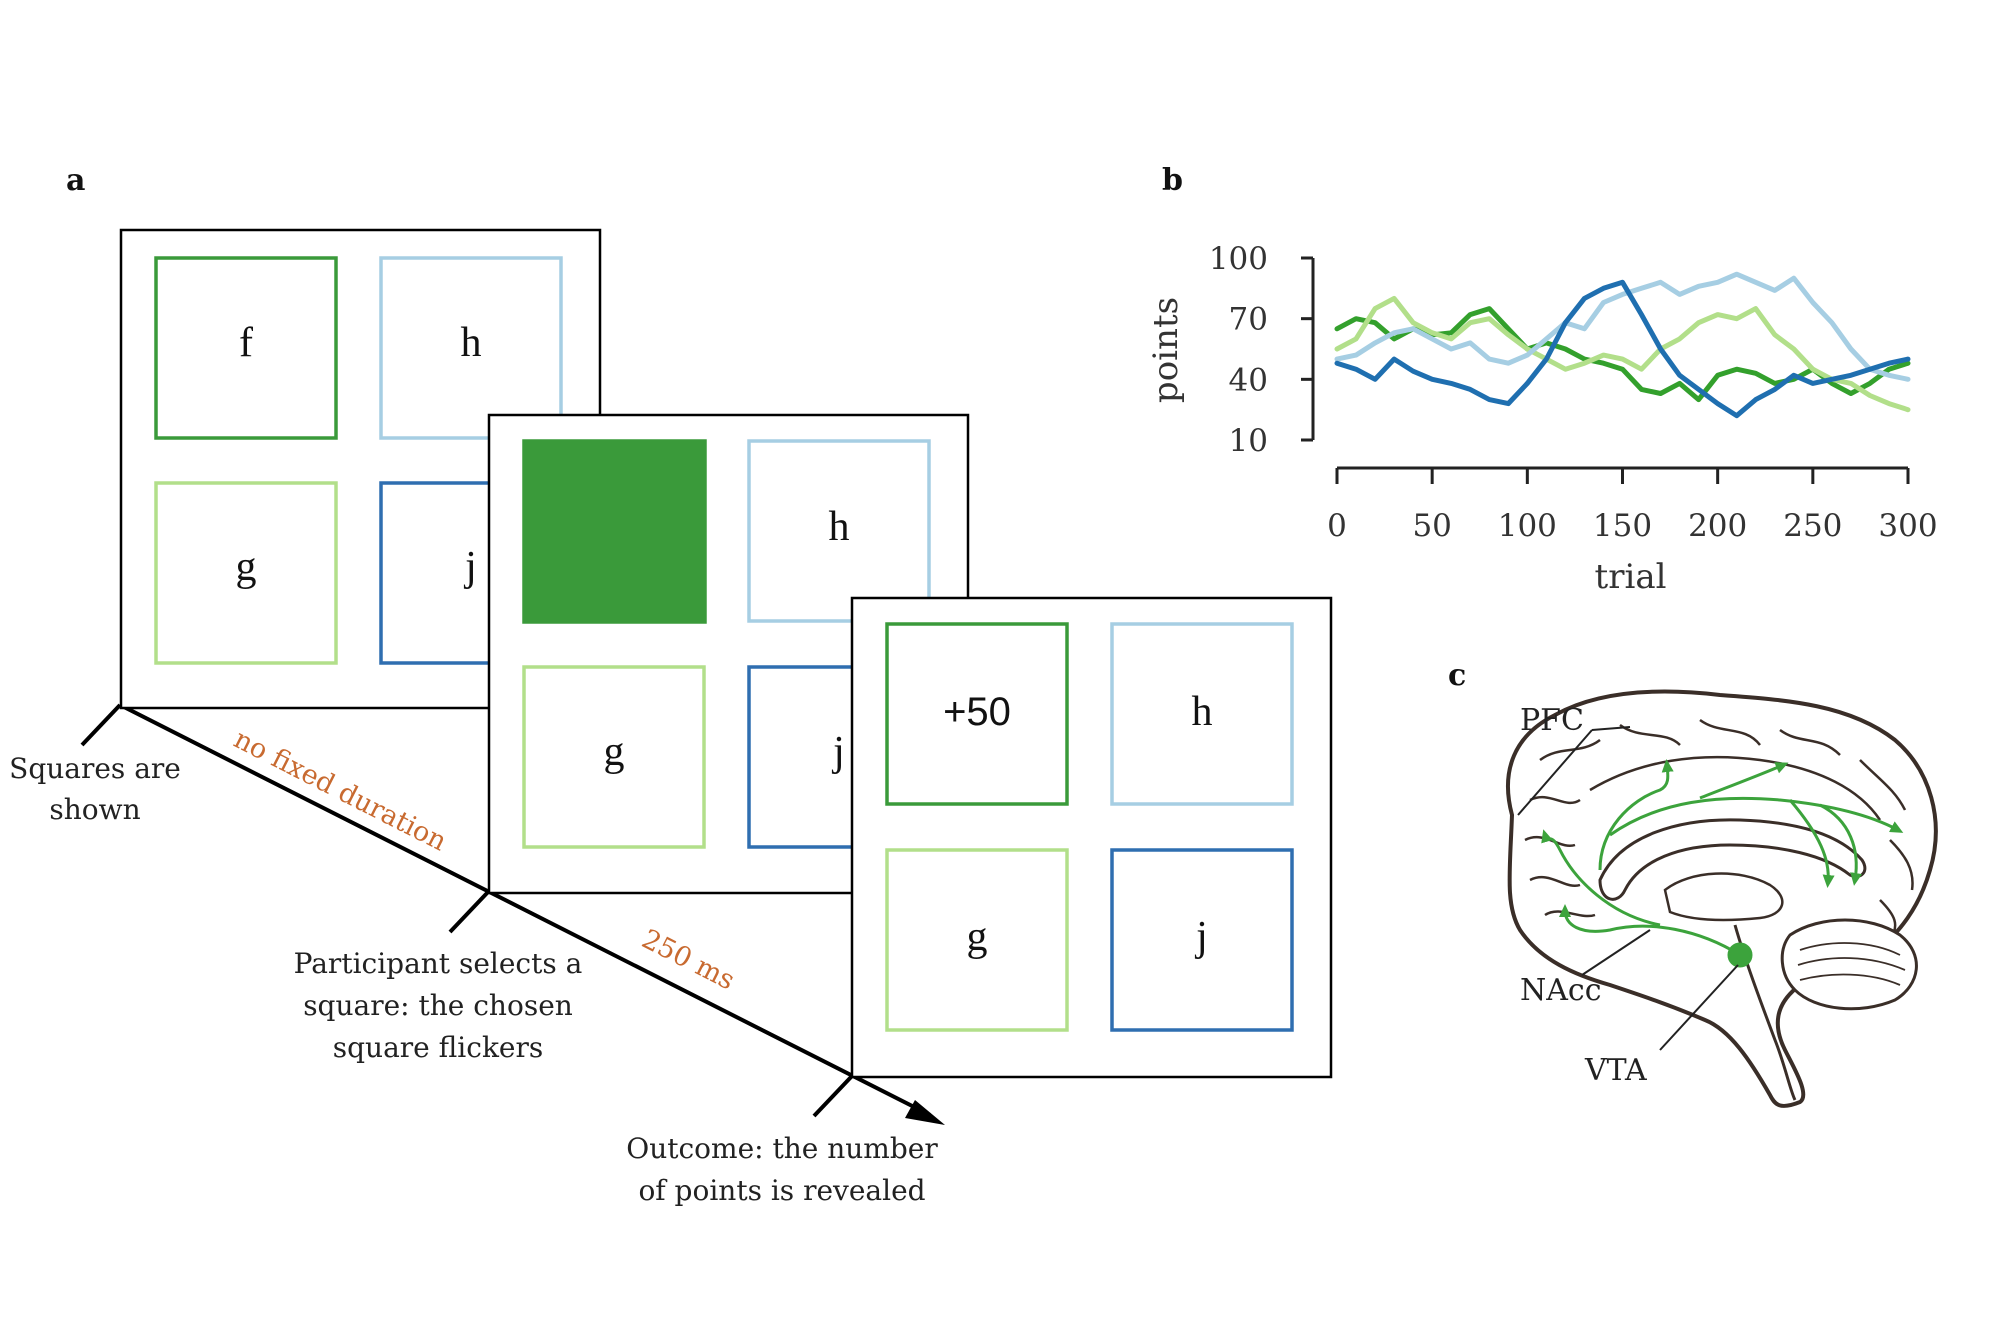 The height and width of the screenshot is (1333, 2000). Describe the element at coordinates (925, 1112) in the screenshot. I see `timeline-arrowhead` at that location.